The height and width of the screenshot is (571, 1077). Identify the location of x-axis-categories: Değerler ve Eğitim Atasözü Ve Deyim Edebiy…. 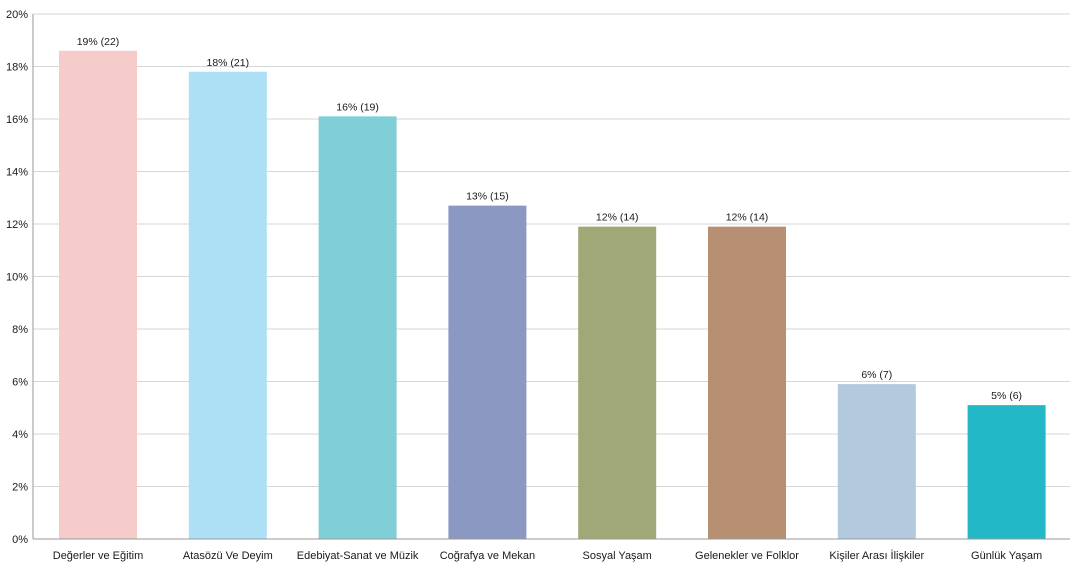
(547, 555).